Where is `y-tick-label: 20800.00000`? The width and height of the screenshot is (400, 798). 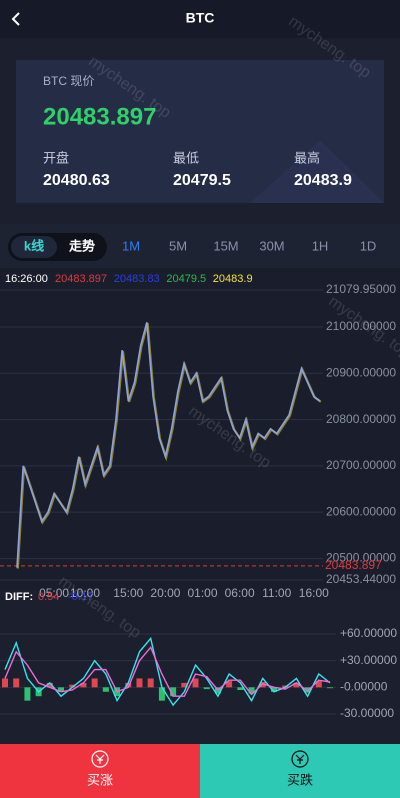 y-tick-label: 20800.00000 is located at coordinates (361, 419).